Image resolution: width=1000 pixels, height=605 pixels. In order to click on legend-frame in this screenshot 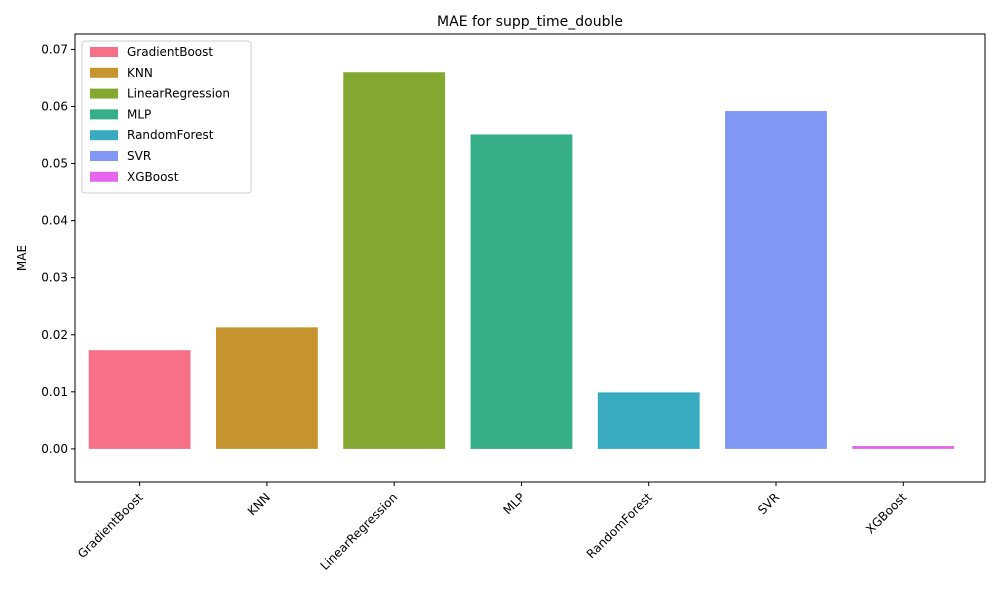, I will do `click(166, 117)`.